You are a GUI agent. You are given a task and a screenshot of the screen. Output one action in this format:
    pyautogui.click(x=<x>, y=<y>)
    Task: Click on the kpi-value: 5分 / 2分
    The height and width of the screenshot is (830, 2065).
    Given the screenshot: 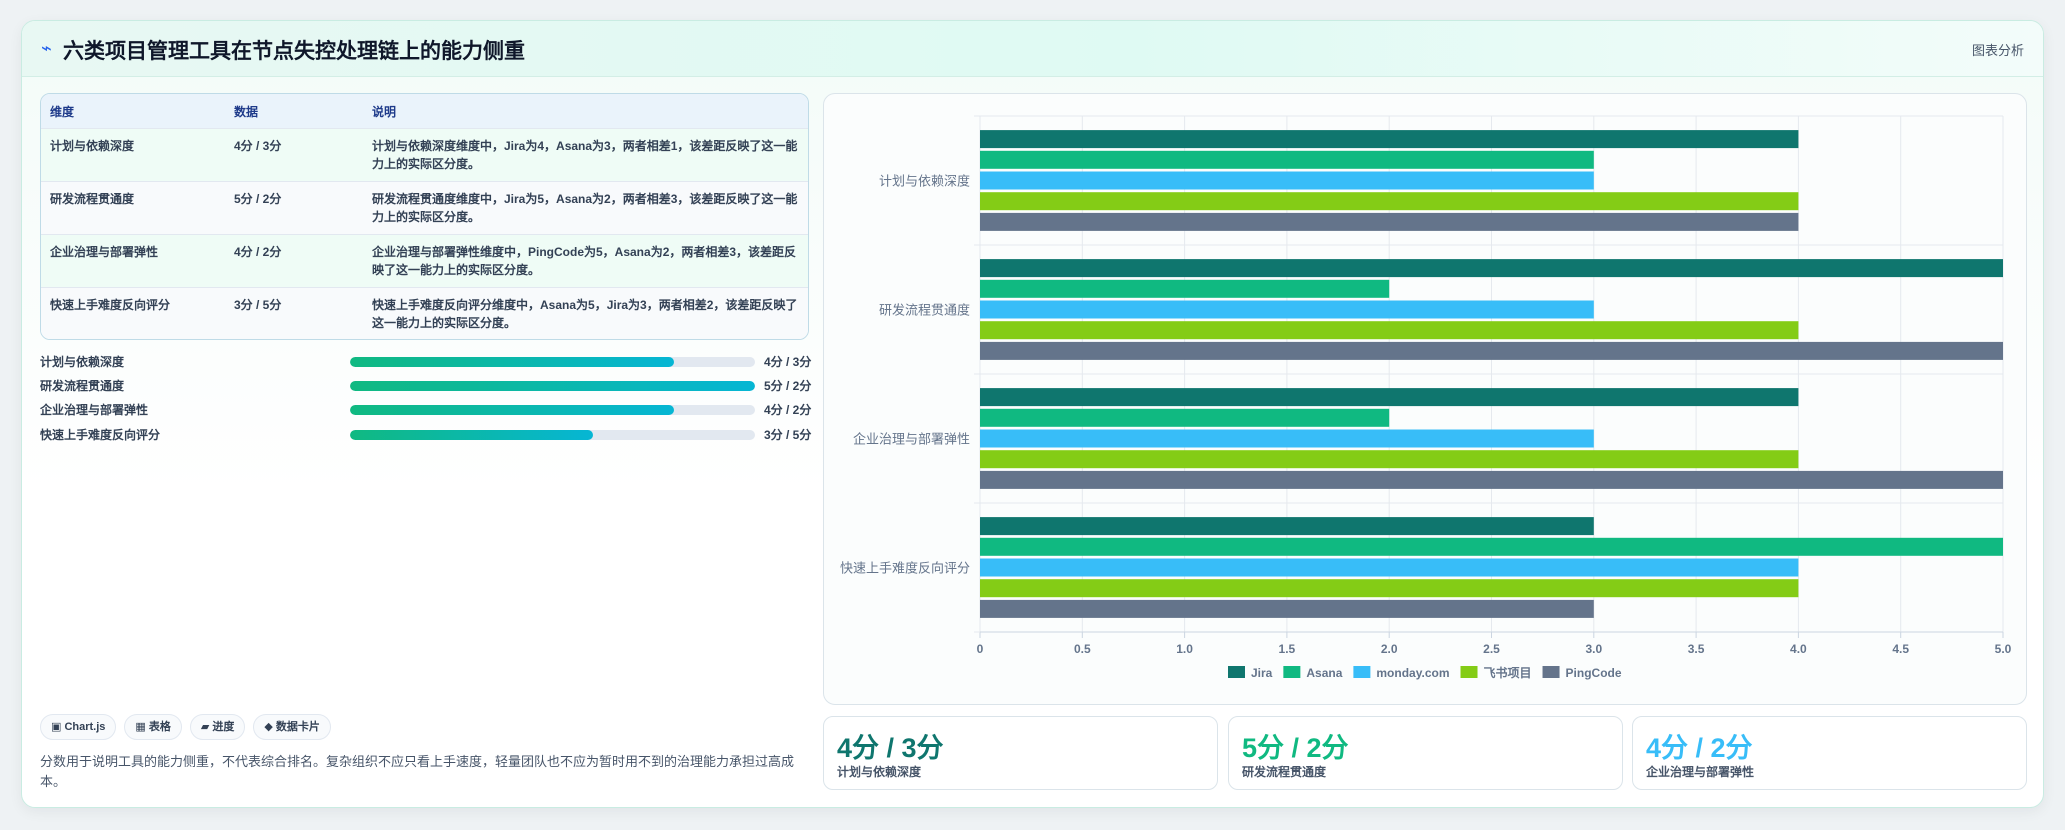 What is the action you would take?
    pyautogui.click(x=1295, y=748)
    